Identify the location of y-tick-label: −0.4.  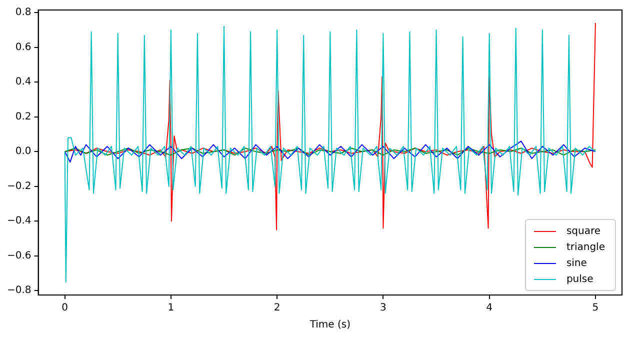
(19, 221).